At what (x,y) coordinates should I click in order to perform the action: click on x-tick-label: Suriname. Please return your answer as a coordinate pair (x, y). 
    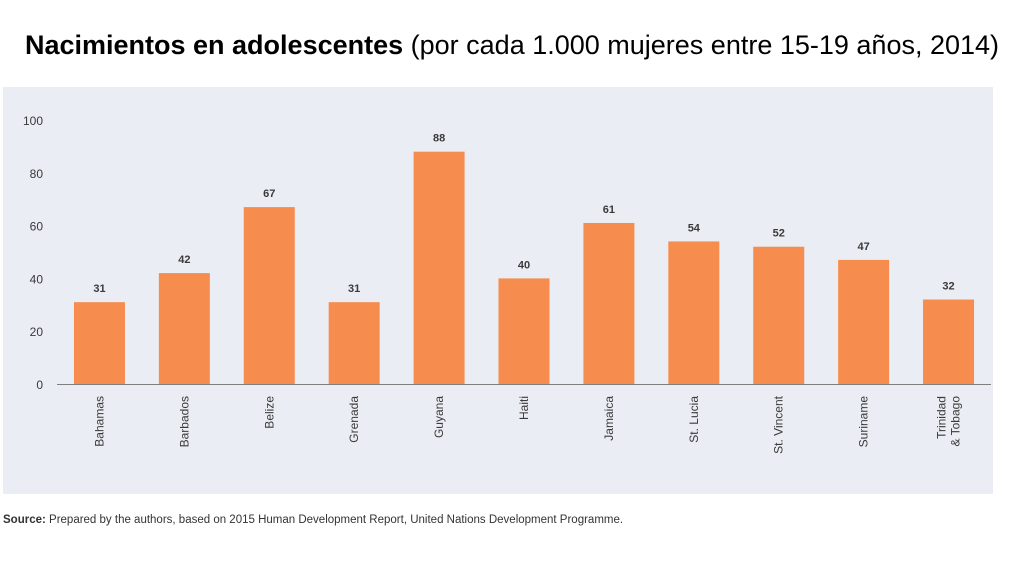
    Looking at the image, I should click on (864, 422).